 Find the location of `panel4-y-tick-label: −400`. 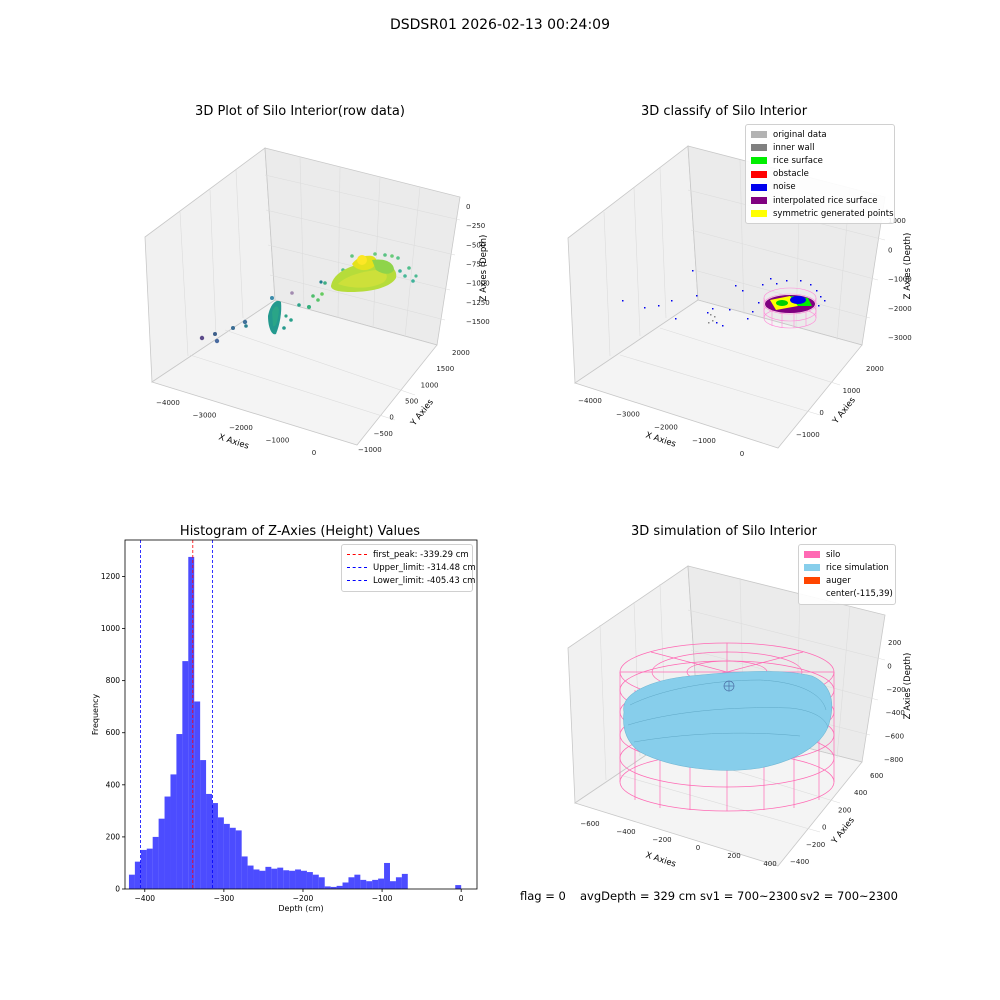

panel4-y-tick-label: −400 is located at coordinates (799, 862).